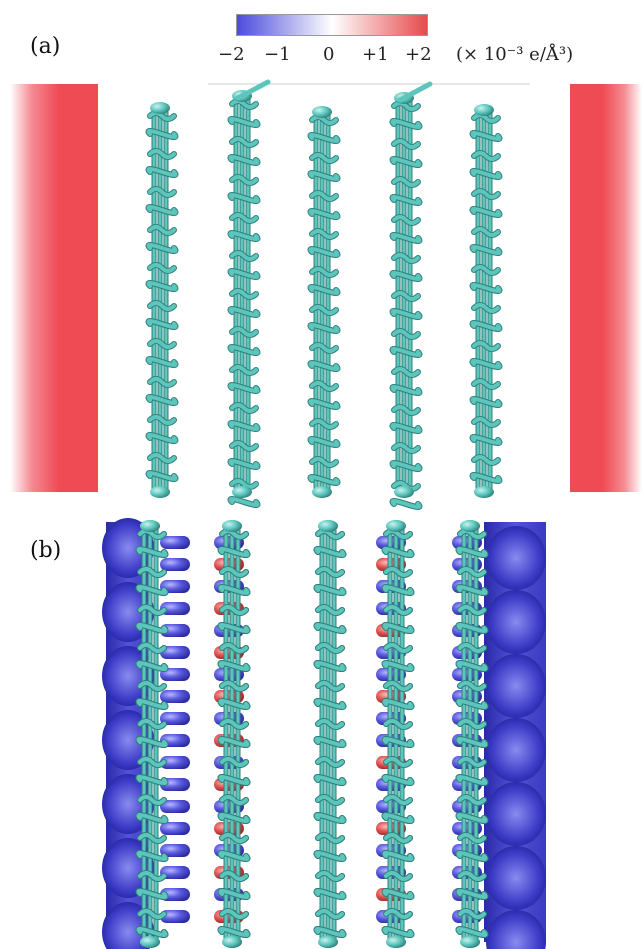 The width and height of the screenshot is (642, 949). I want to click on colorbar, so click(332, 25).